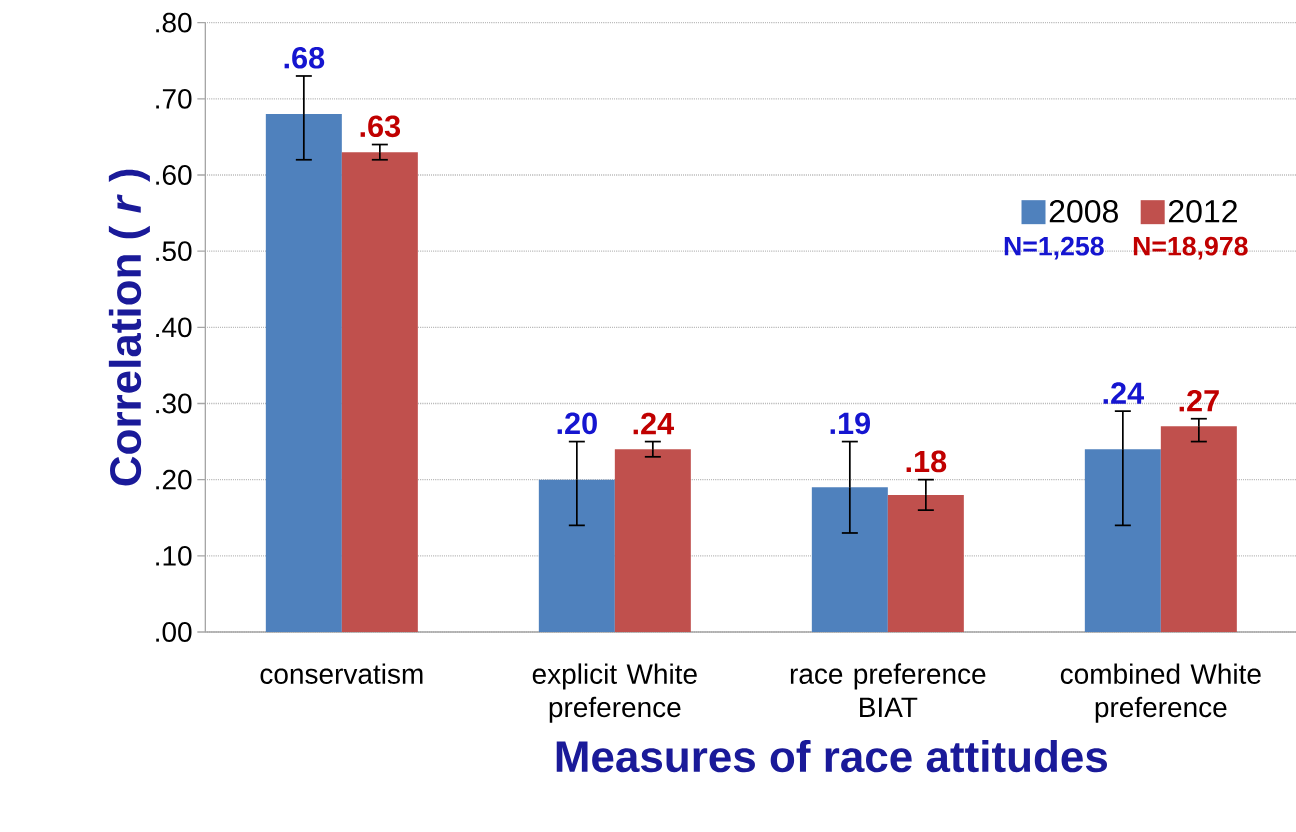 The image size is (1296, 832). Describe the element at coordinates (174, 403) in the screenshot. I see `y-tick-label: .30` at that location.